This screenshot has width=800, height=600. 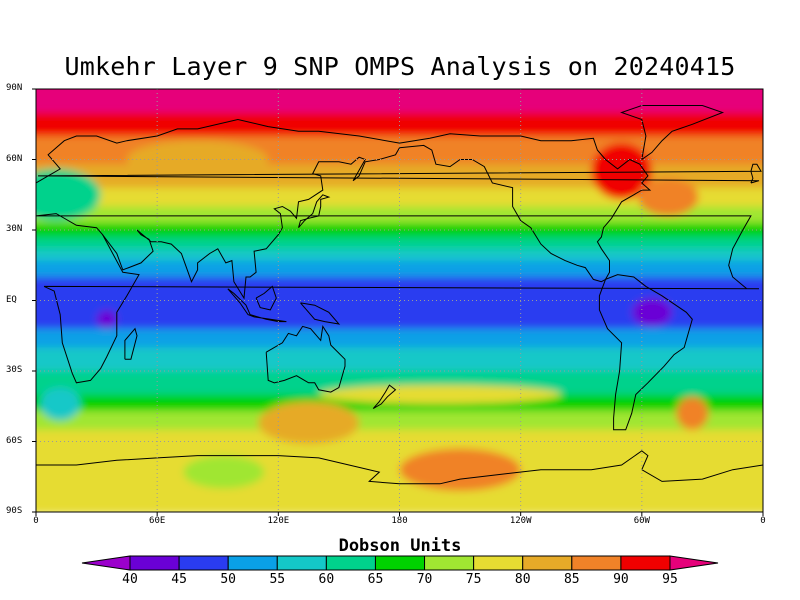 What do you see at coordinates (266, 298) in the screenshot?
I see `borneo-coast` at bounding box center [266, 298].